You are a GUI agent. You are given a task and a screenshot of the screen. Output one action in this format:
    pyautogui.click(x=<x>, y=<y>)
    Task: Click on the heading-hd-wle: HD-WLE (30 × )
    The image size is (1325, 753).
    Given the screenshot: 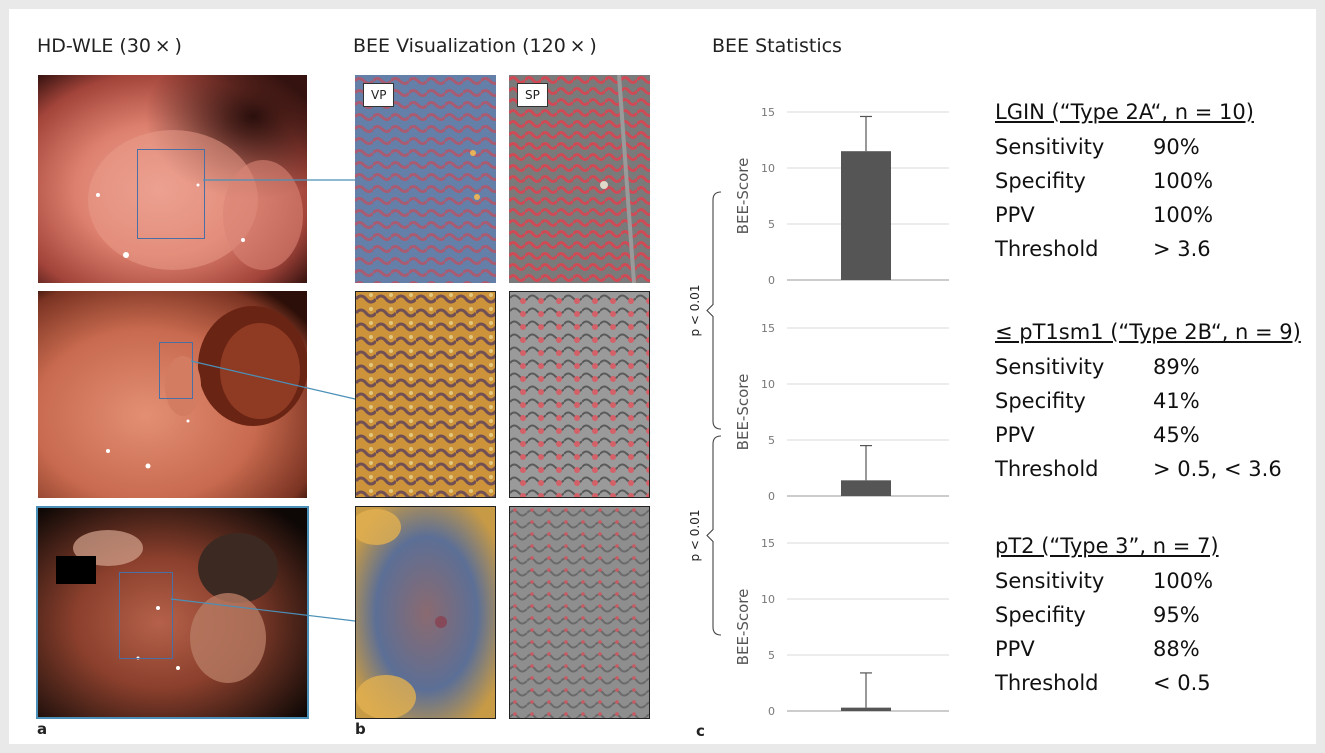 What is the action you would take?
    pyautogui.click(x=109, y=46)
    